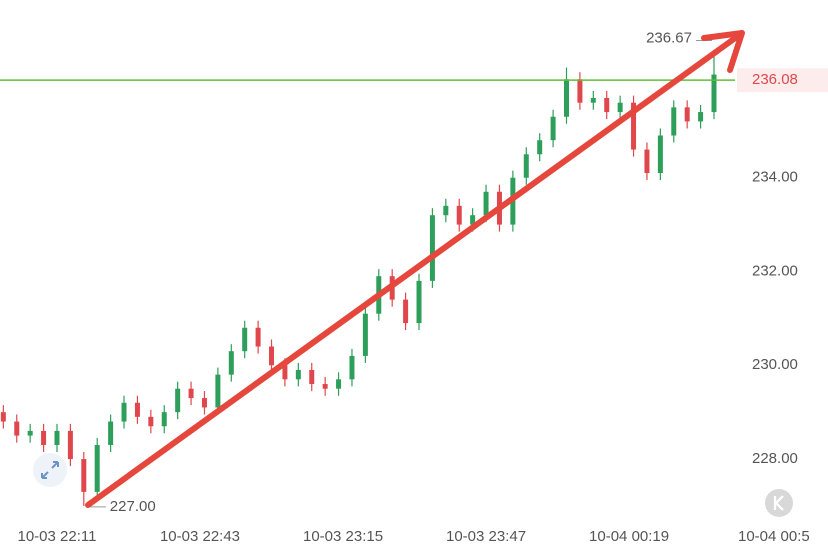 Image resolution: width=828 pixels, height=552 pixels. What do you see at coordinates (486, 536) in the screenshot?
I see `x-tick-label: 10-03 23:47` at bounding box center [486, 536].